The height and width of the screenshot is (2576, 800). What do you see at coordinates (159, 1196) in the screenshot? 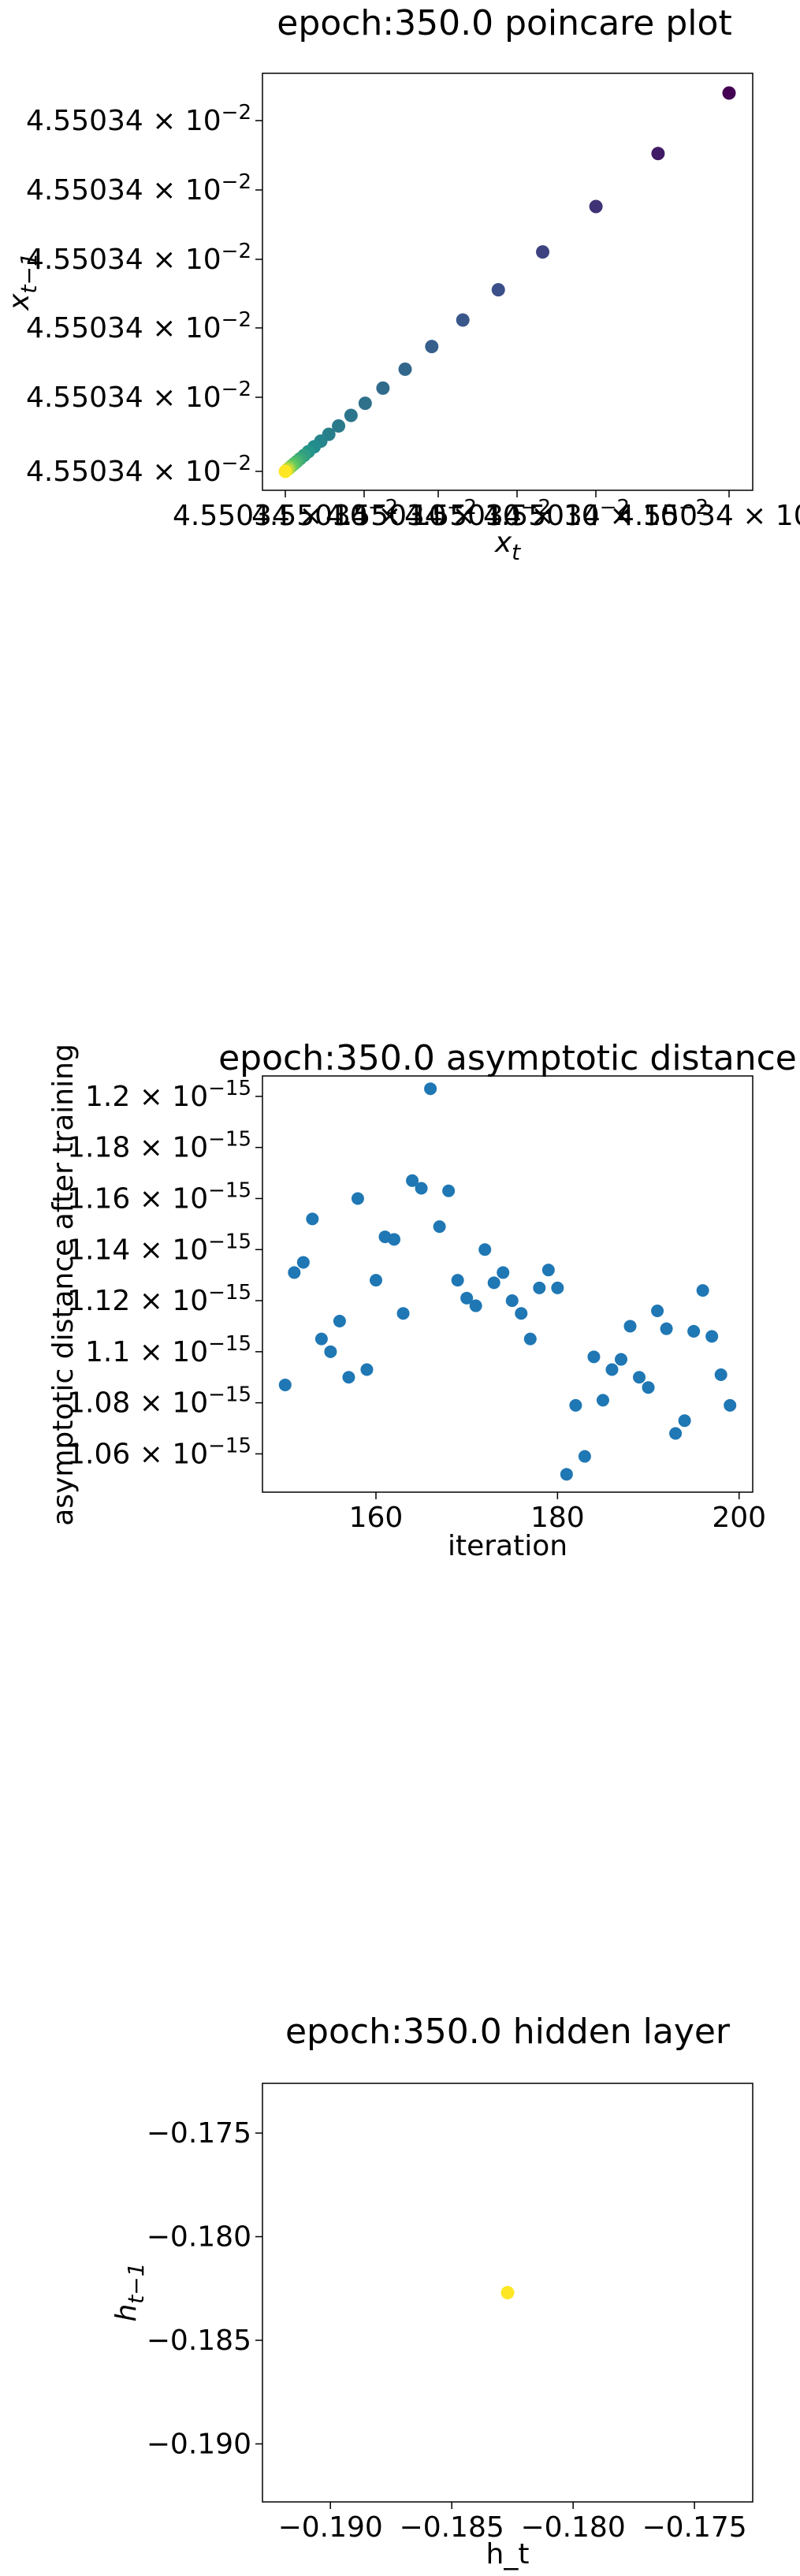
I see `y-tick-label: 1.16 × 10⁻¹⁵` at bounding box center [159, 1196].